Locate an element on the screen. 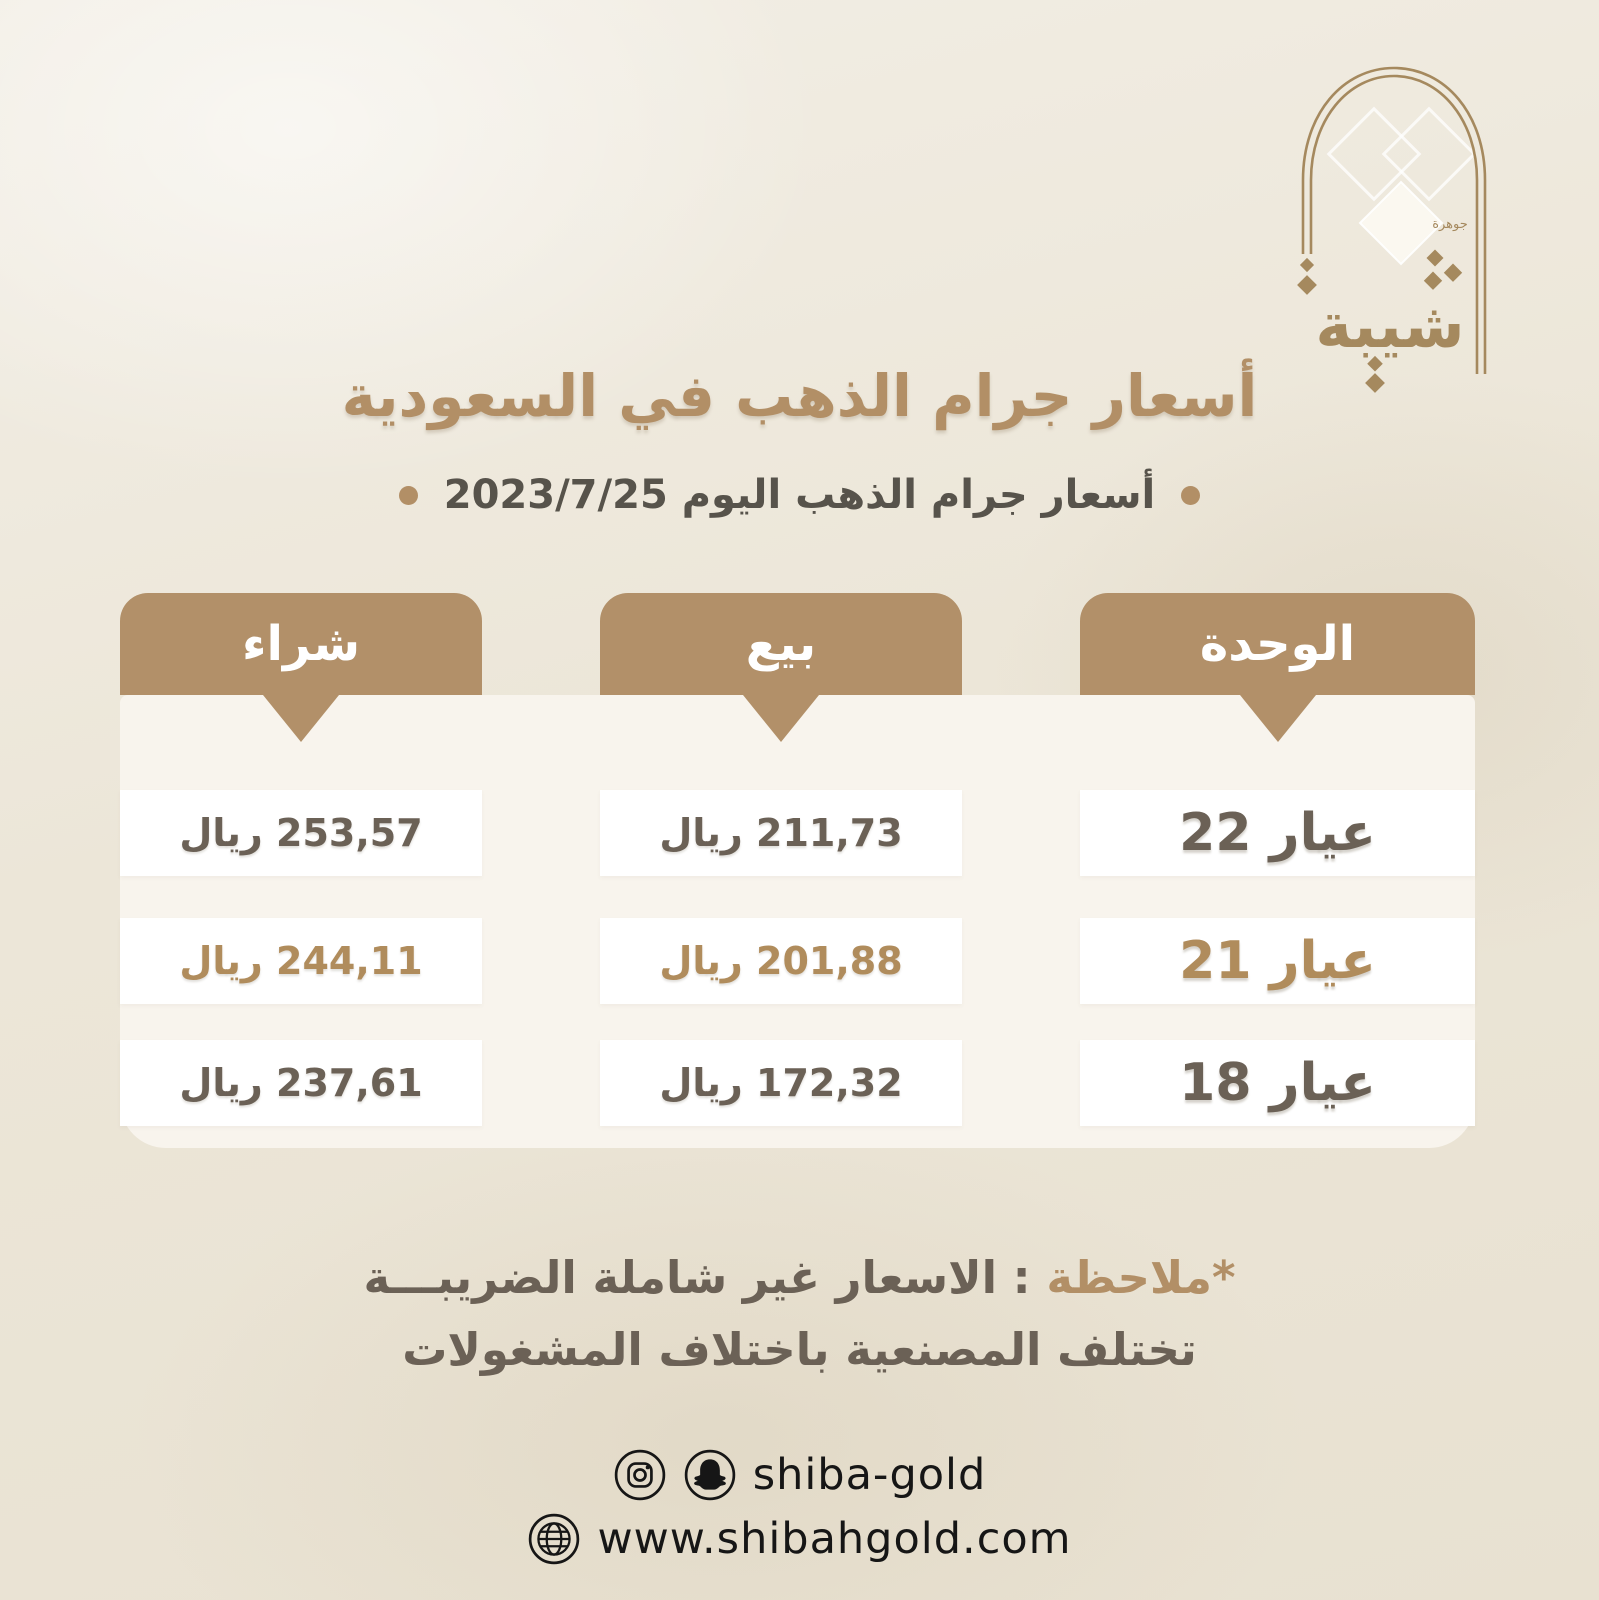 The width and height of the screenshot is (1599, 1600). note-line1: : الاسعار غير شاملة الضريبـــة is located at coordinates (705, 1277).